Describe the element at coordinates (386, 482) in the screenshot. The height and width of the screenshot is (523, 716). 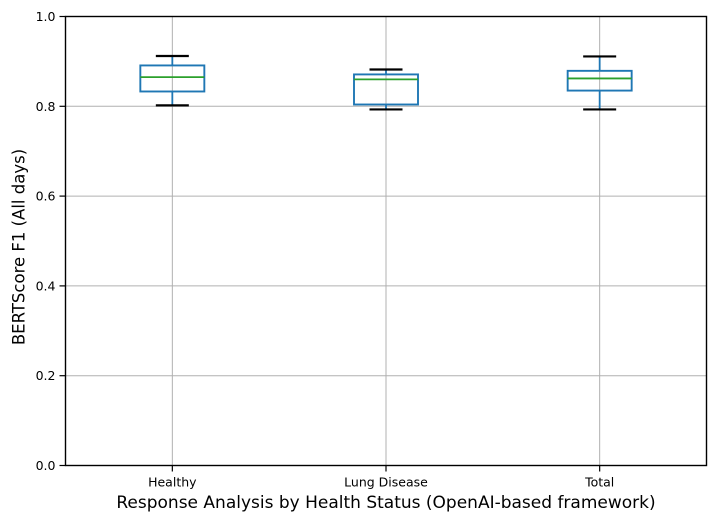
I see `x-tick-label: Lung Disease` at that location.